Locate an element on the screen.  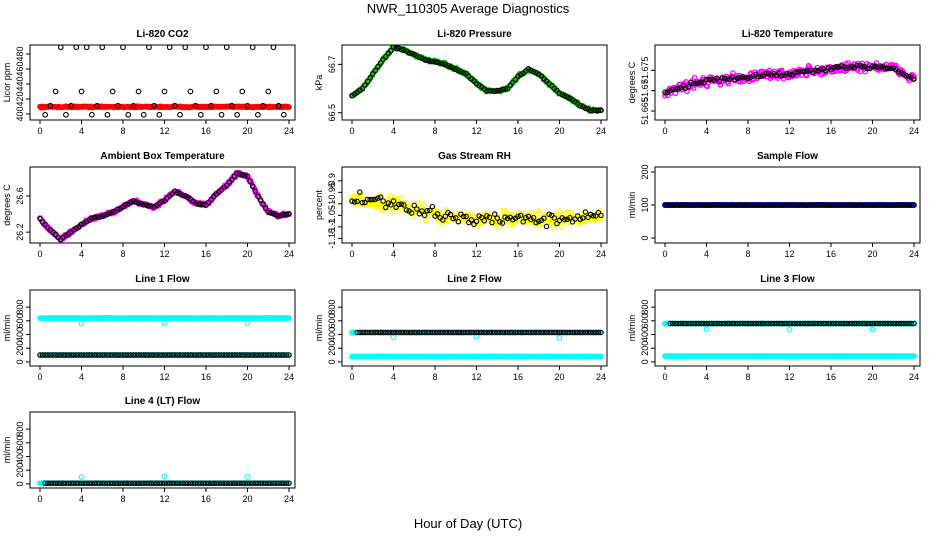
y-tick-label: 200 is located at coordinates (20, 348).